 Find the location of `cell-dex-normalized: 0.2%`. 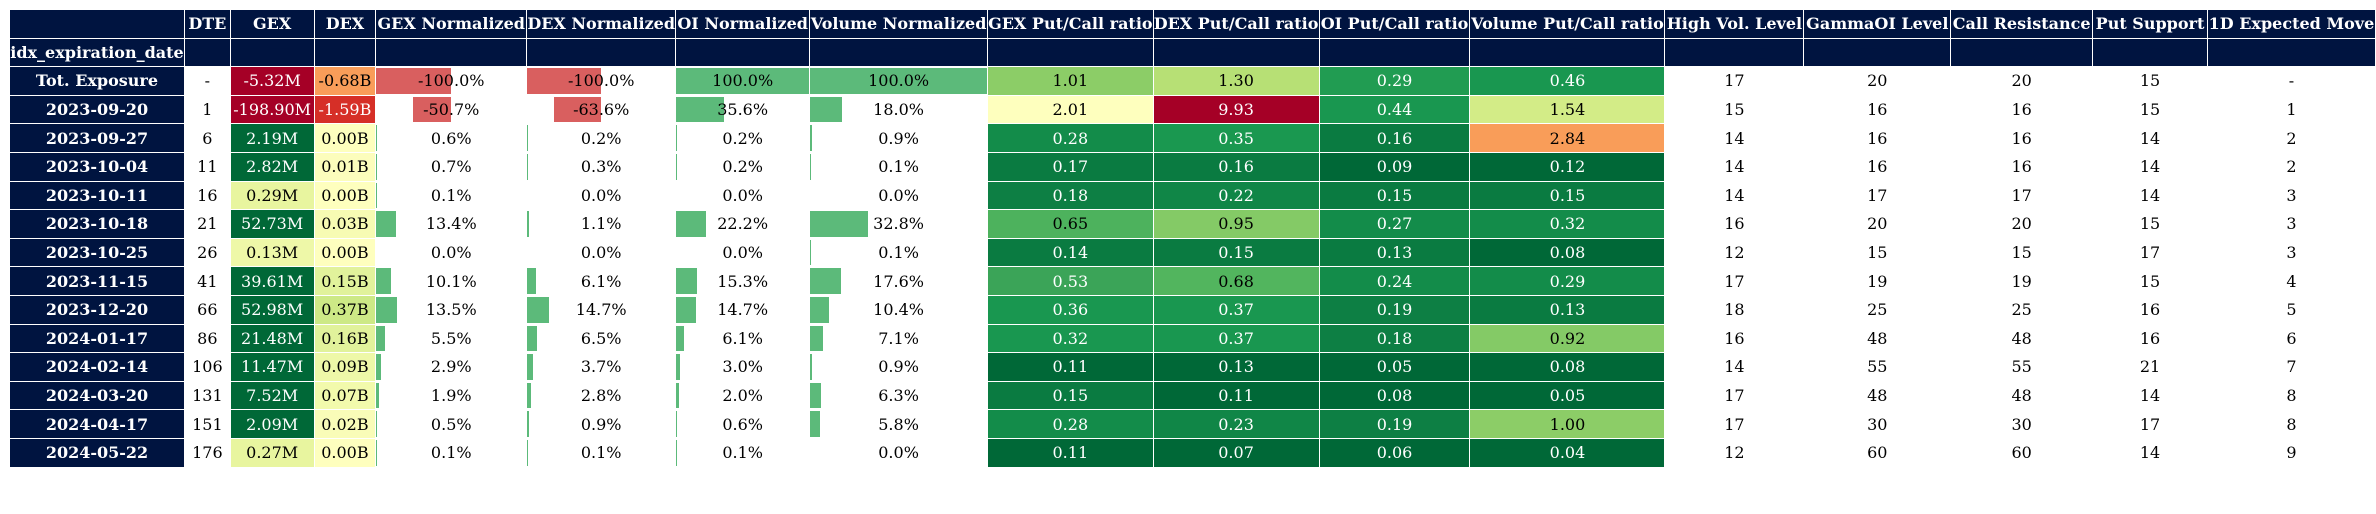

cell-dex-normalized: 0.2% is located at coordinates (601, 138).